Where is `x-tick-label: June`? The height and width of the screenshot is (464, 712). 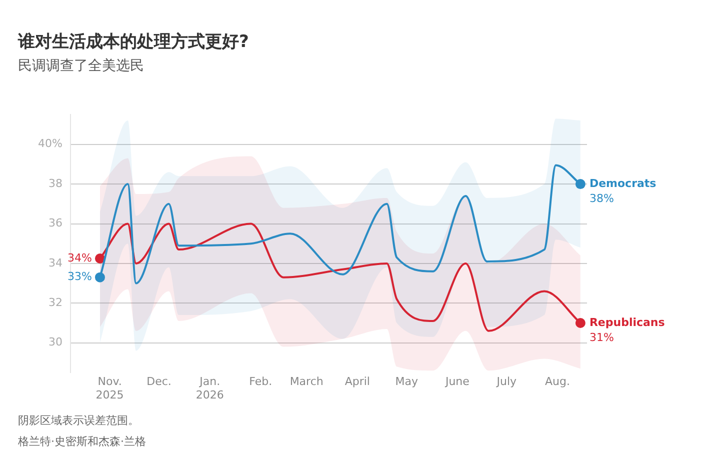
x-tick-label: June is located at coordinates (457, 381).